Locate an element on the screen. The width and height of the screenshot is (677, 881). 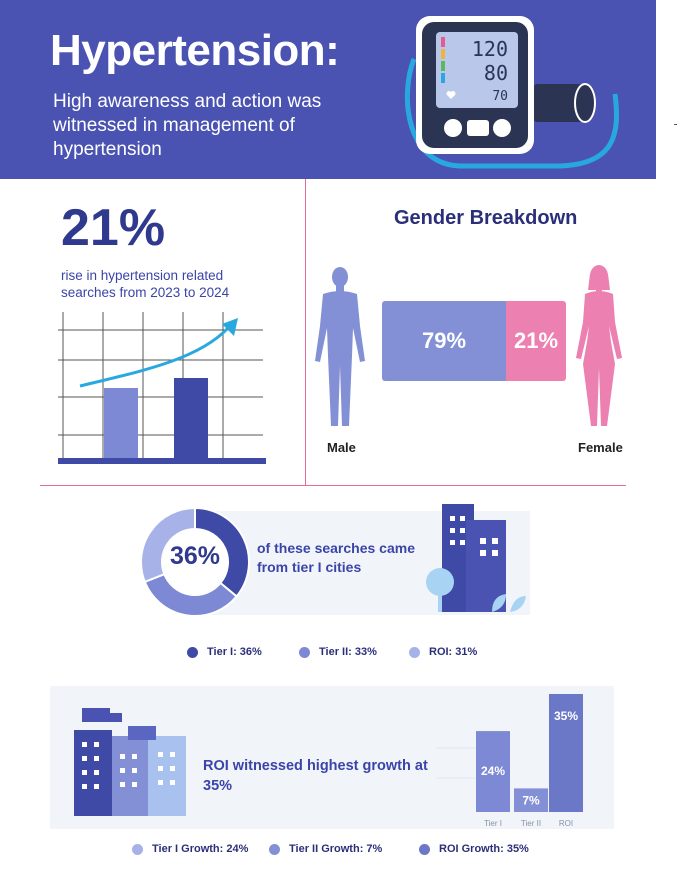
growth-description: ROI witnessed highest growth at 35% is located at coordinates (315, 776).